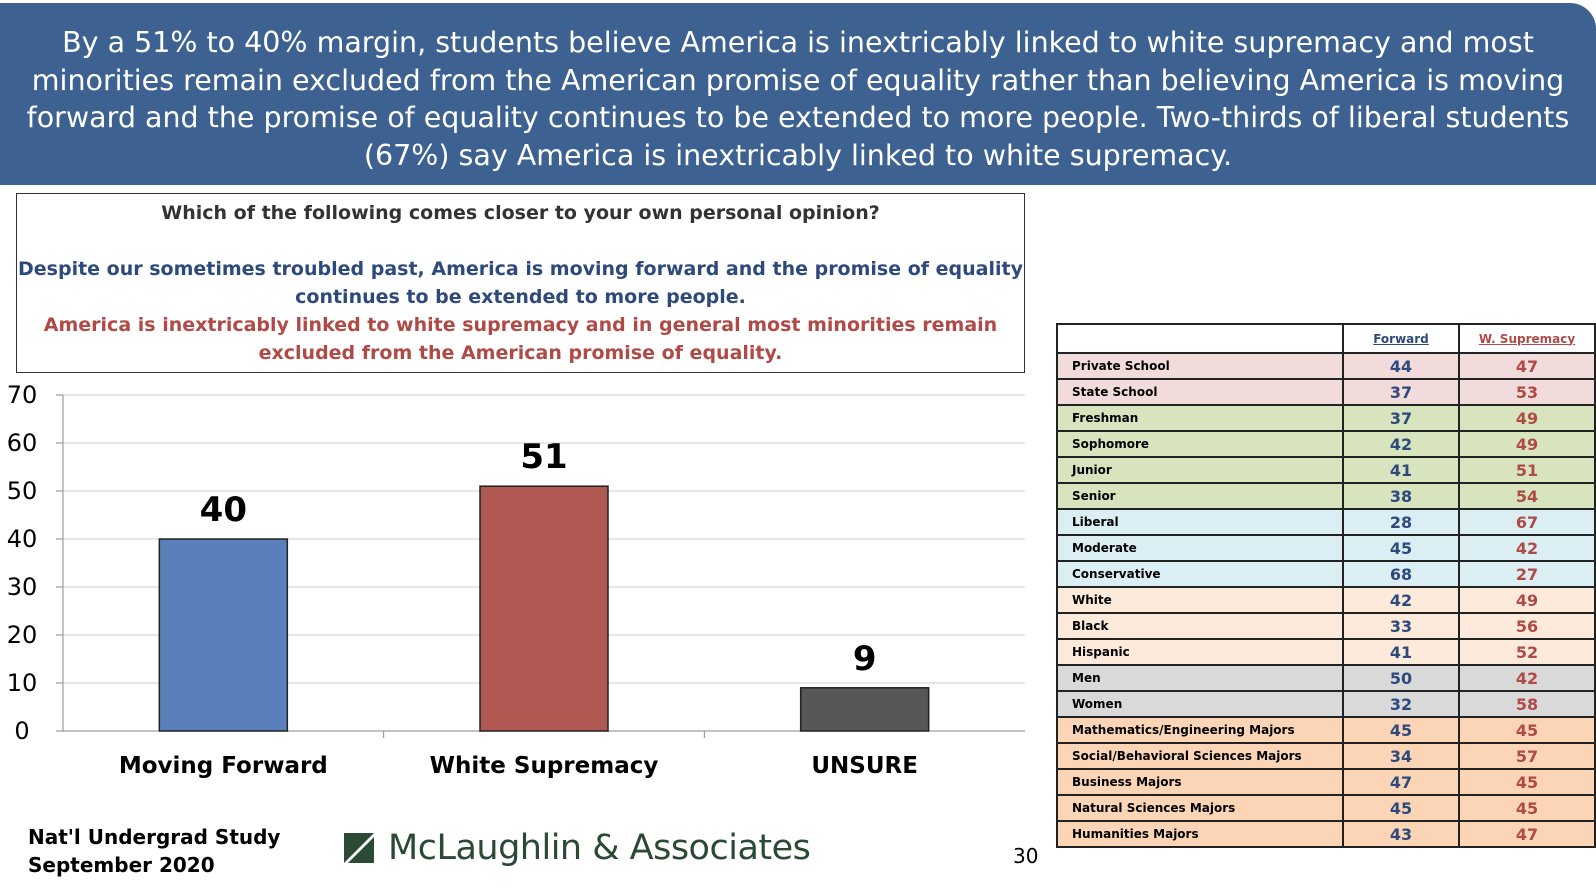  Describe the element at coordinates (865, 659) in the screenshot. I see `bar-data-label: 9` at that location.